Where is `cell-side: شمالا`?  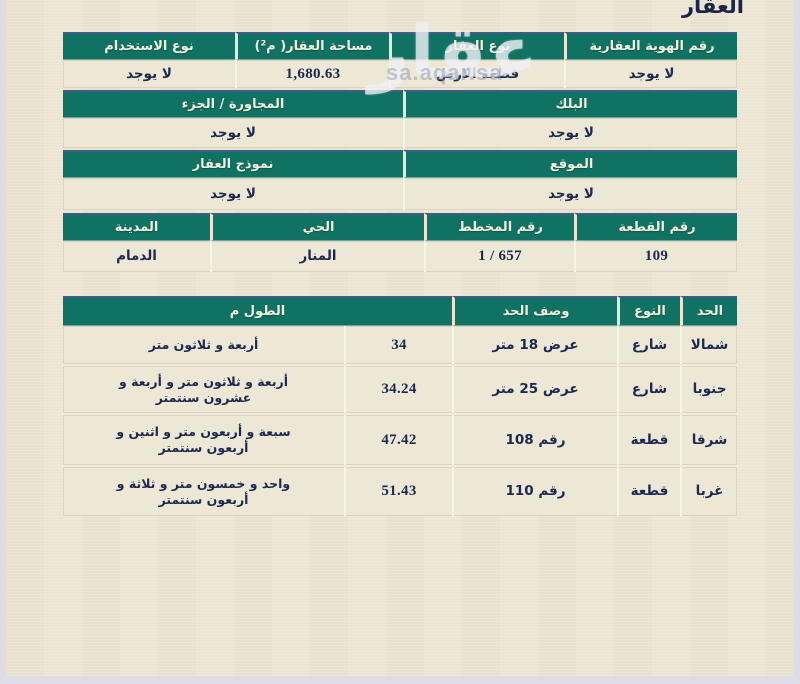
cell-side: شمالا is located at coordinates (708, 345).